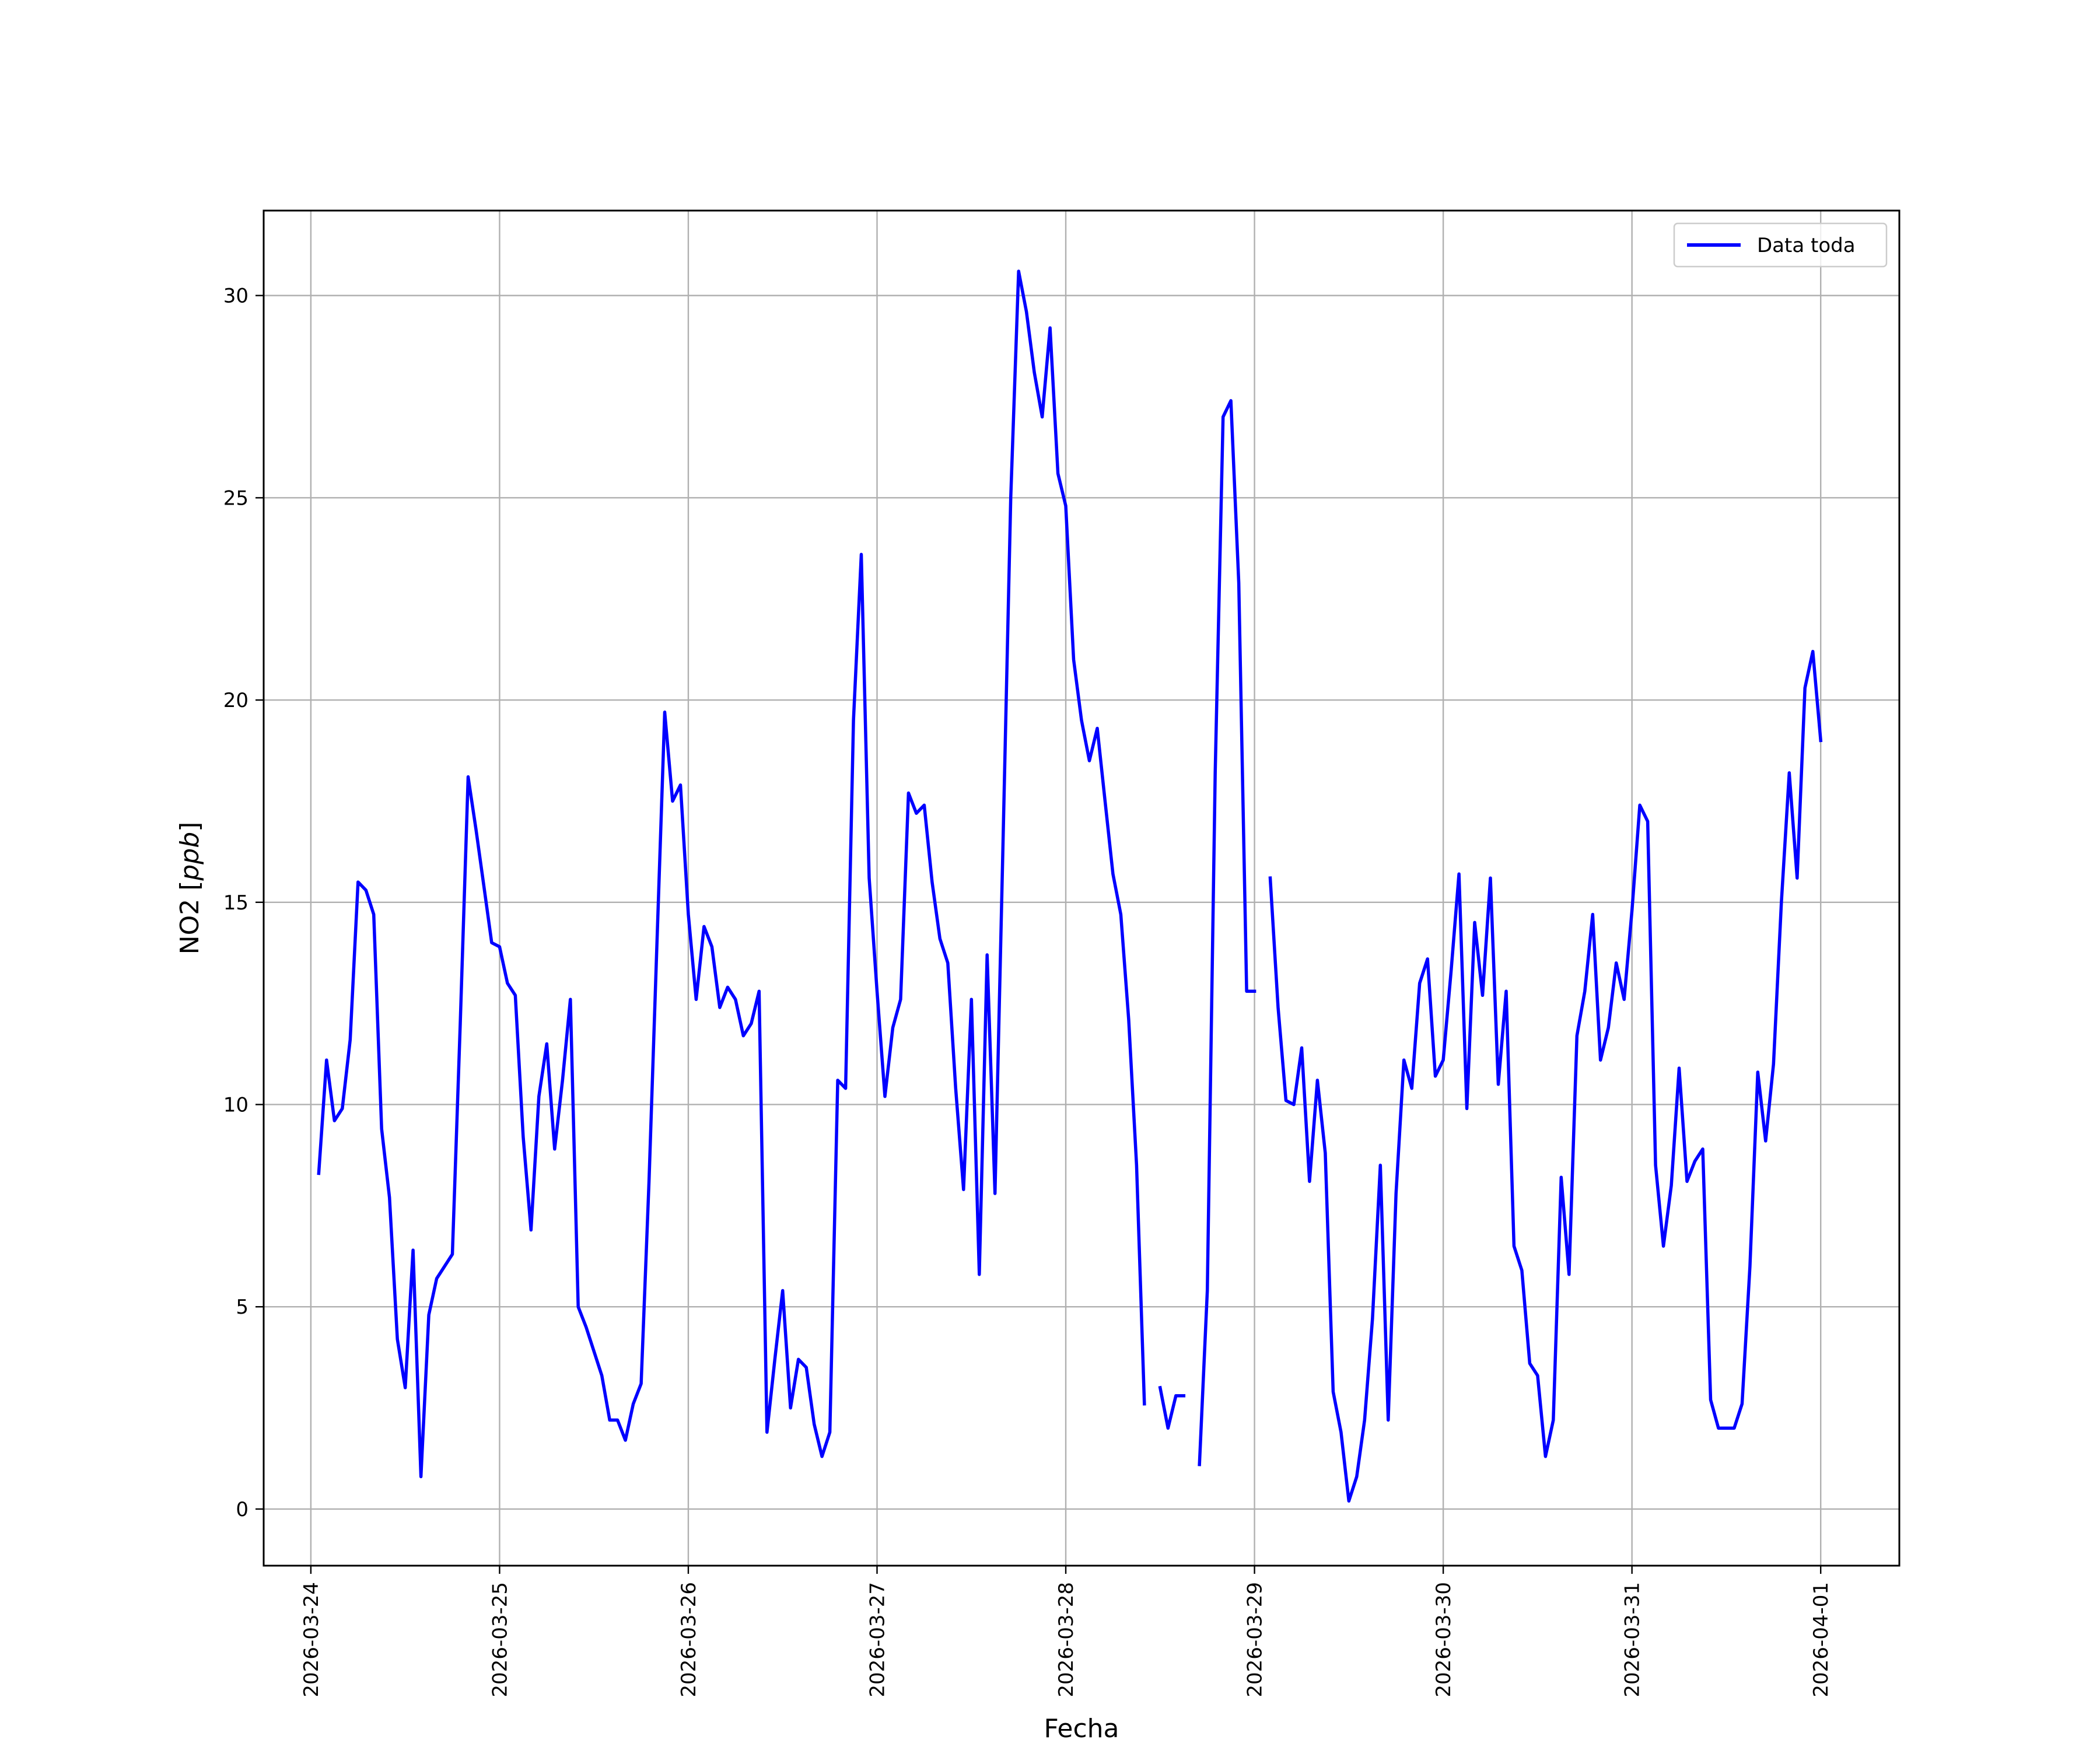 The height and width of the screenshot is (1750, 2100). Describe the element at coordinates (236, 903) in the screenshot. I see `y-tick-label: 15` at that location.